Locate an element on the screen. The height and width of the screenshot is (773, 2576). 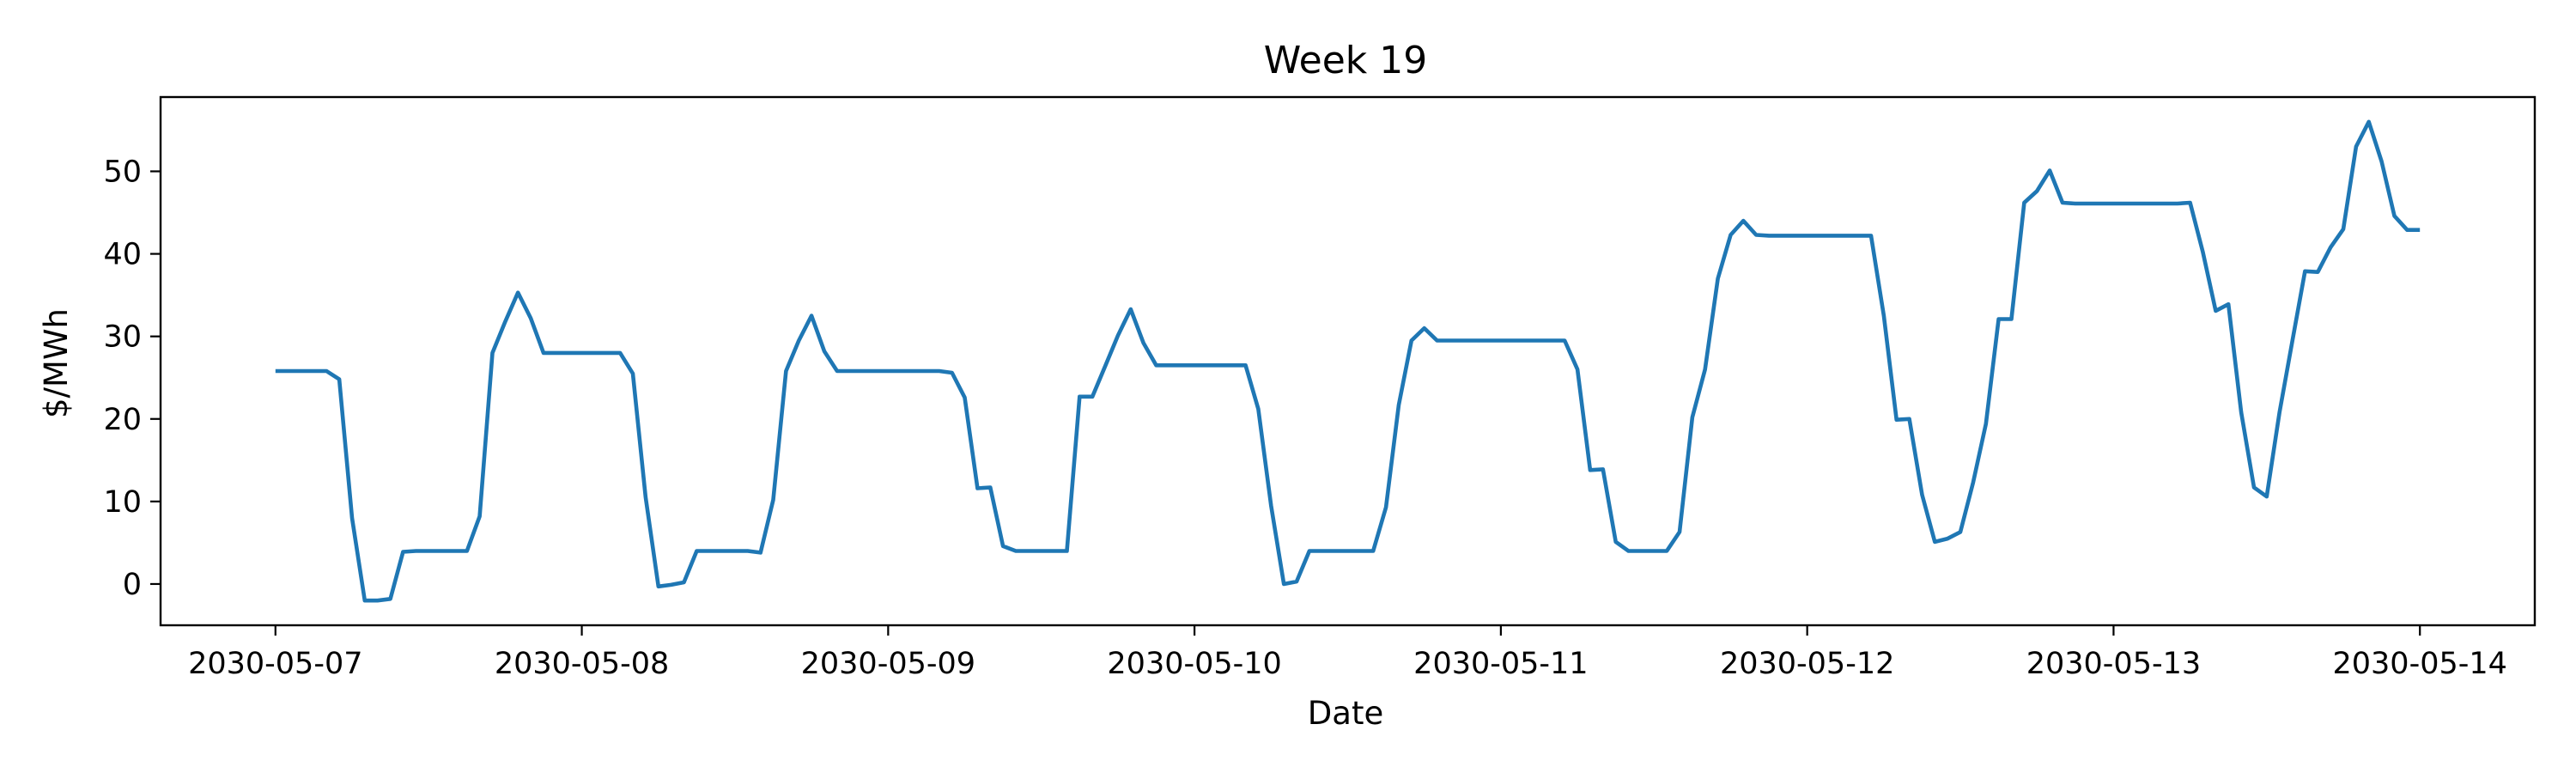
y-tick-label: 20 is located at coordinates (123, 420).